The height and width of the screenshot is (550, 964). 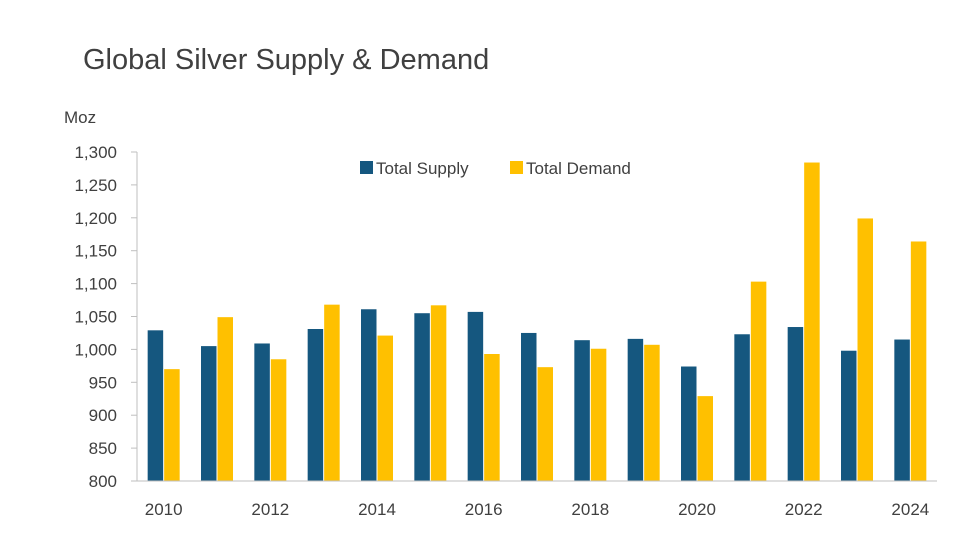 What do you see at coordinates (164, 509) in the screenshot?
I see `x-tick-label: 2010` at bounding box center [164, 509].